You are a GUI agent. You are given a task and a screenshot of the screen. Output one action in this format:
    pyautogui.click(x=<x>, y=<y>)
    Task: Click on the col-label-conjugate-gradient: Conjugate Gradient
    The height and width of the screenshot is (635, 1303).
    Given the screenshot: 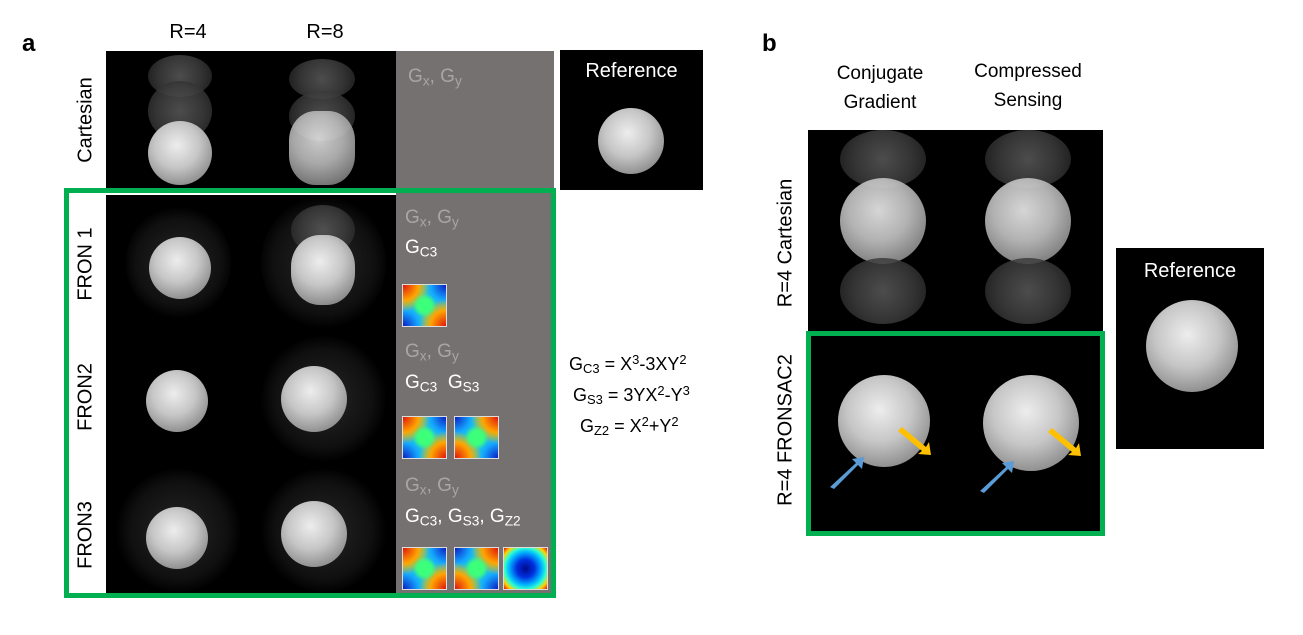 What is the action you would take?
    pyautogui.click(x=880, y=88)
    